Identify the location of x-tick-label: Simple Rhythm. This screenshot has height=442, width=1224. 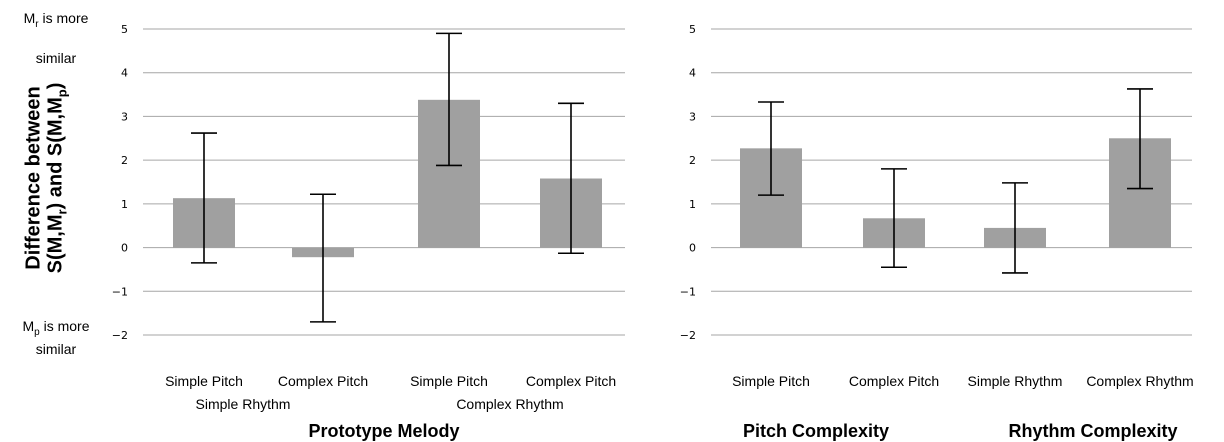
(1015, 381).